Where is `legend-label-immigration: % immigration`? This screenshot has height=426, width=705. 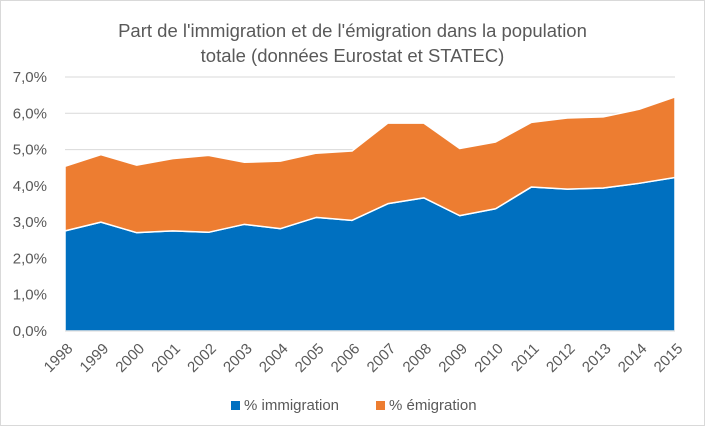
legend-label-immigration: % immigration is located at coordinates (291, 405).